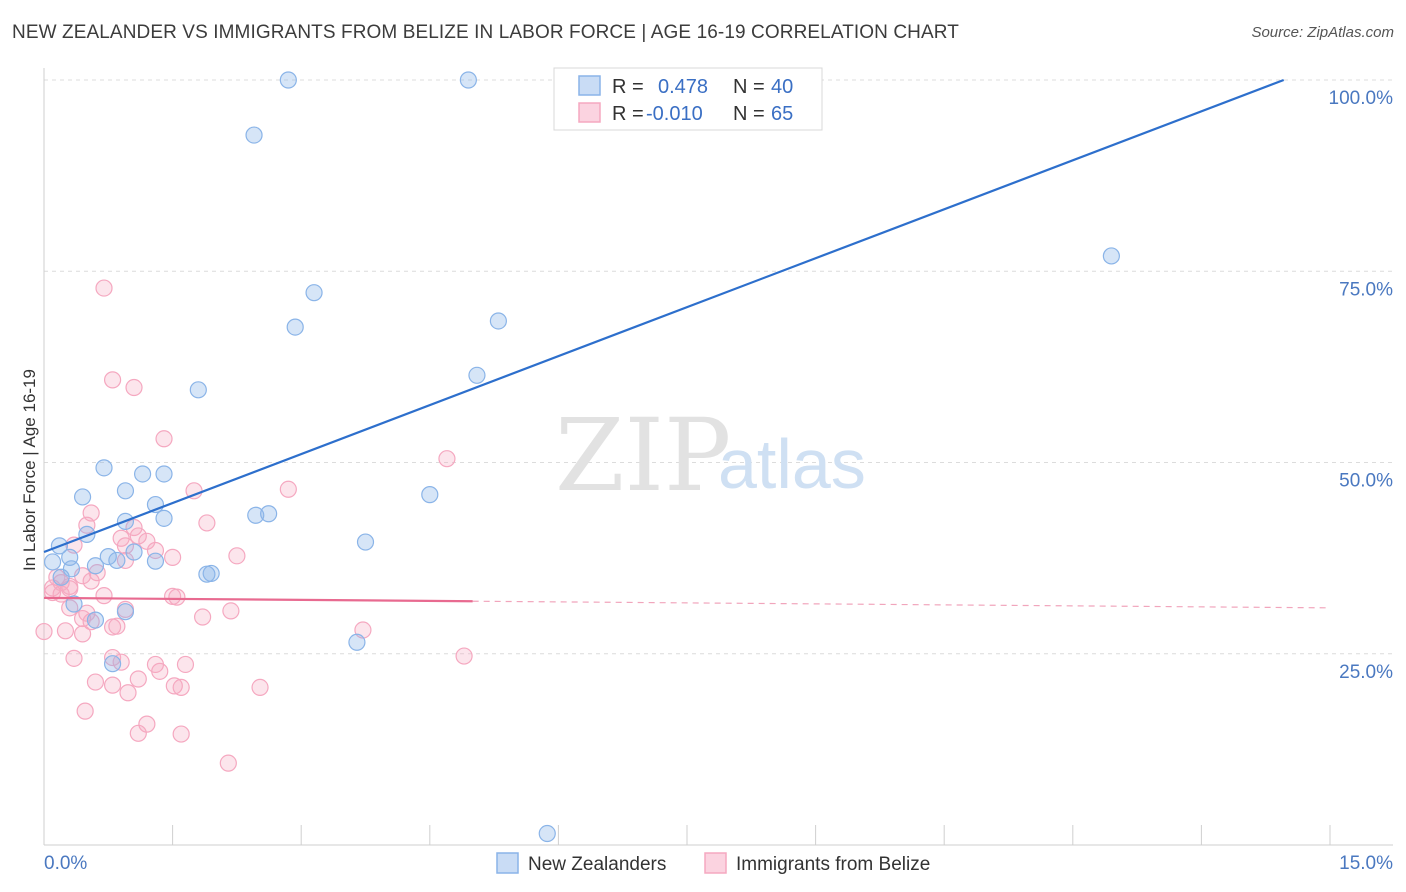  What do you see at coordinates (597, 864) in the screenshot?
I see `series-legend-label-nz: New Zealanders` at bounding box center [597, 864].